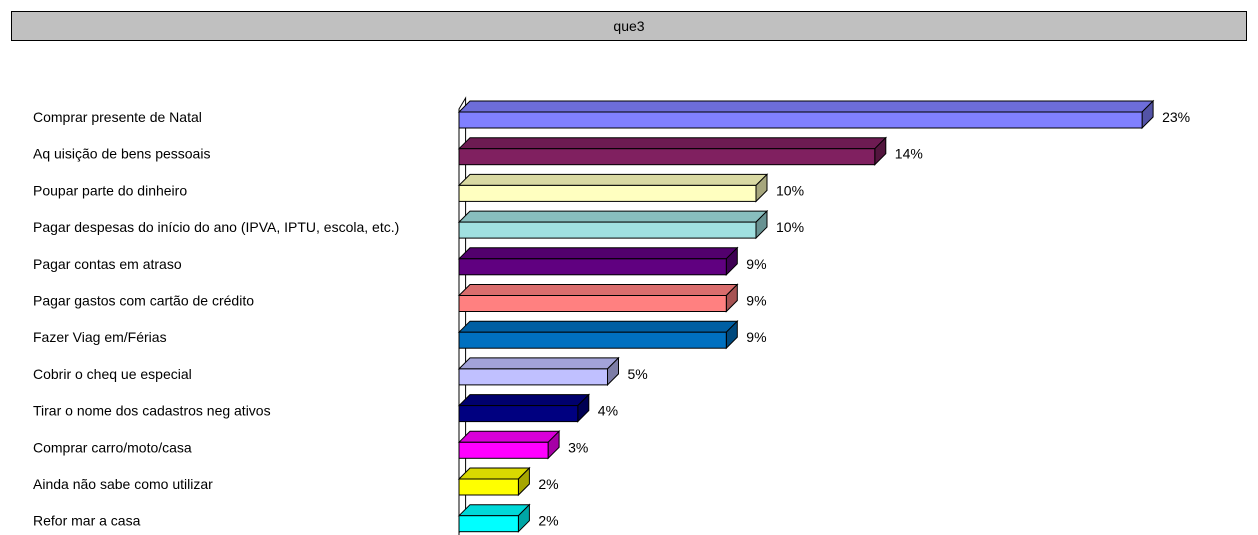  What do you see at coordinates (578, 447) in the screenshot?
I see `value-label: 3%` at bounding box center [578, 447].